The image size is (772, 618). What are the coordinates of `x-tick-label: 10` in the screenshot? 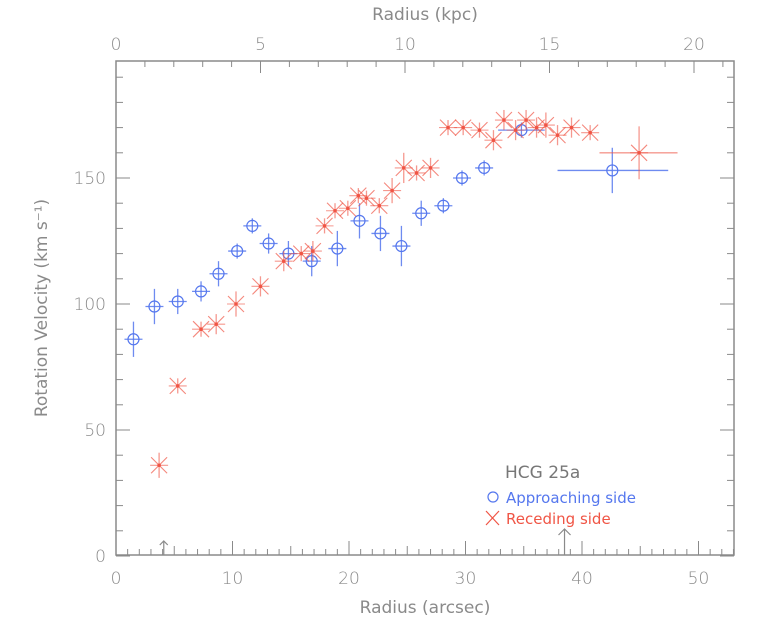 It's located at (233, 579).